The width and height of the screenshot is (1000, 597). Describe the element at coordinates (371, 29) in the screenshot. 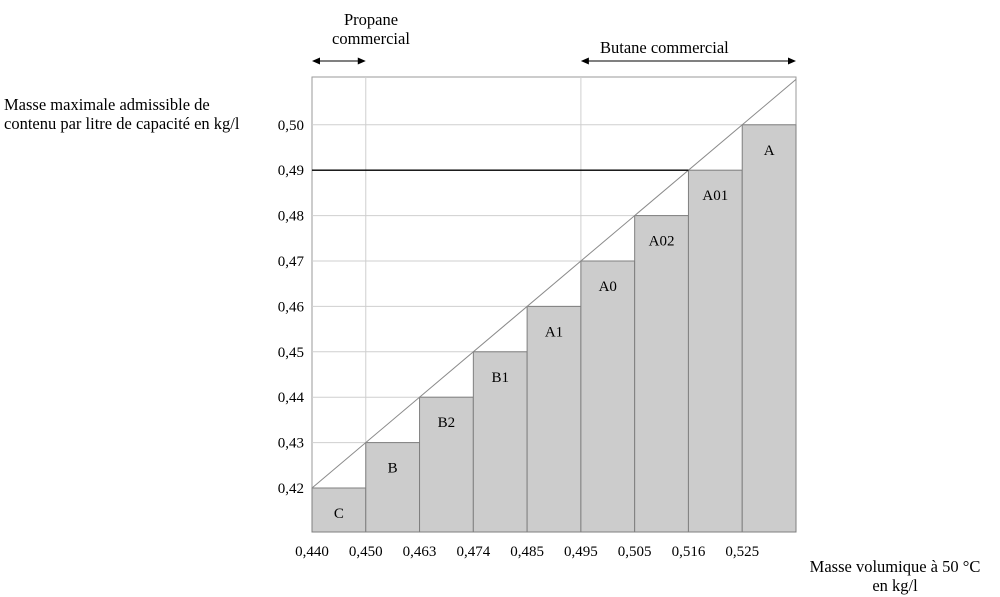

I see `propane-range-label: Propane commercial` at that location.